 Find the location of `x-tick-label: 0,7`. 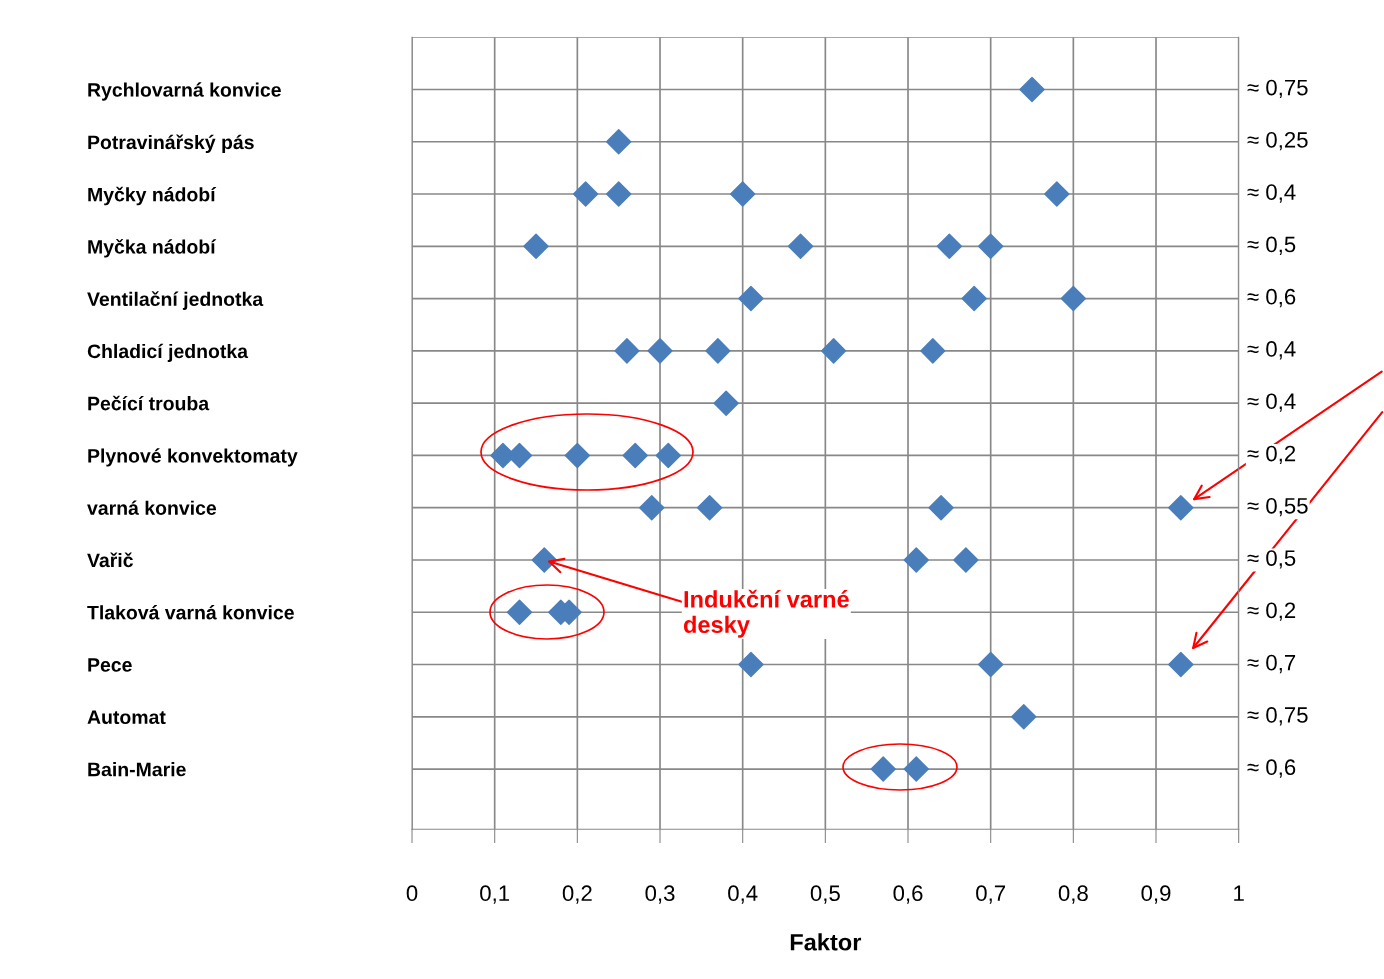

x-tick-label: 0,7 is located at coordinates (991, 894).